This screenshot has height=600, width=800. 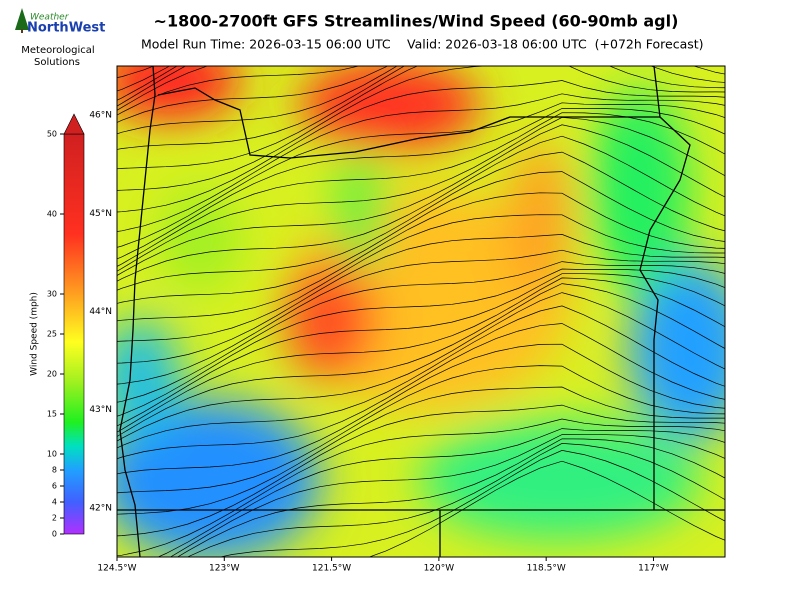 I want to click on logo-brand-main: NorthWest, so click(x=66, y=28).